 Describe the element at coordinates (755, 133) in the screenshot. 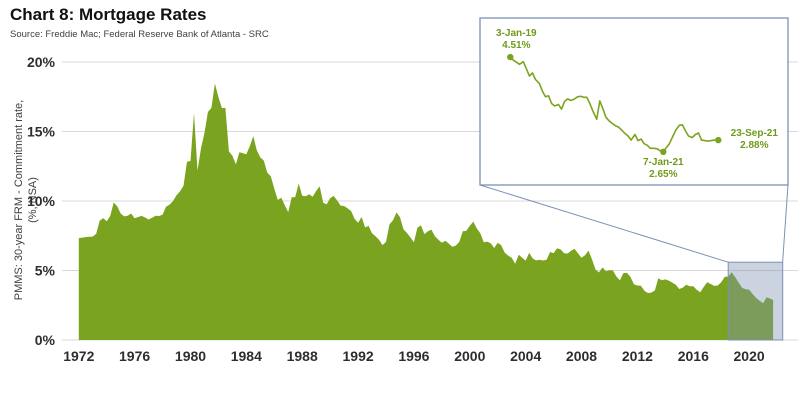

I see `annotation-date: 23-Sep-21` at that location.